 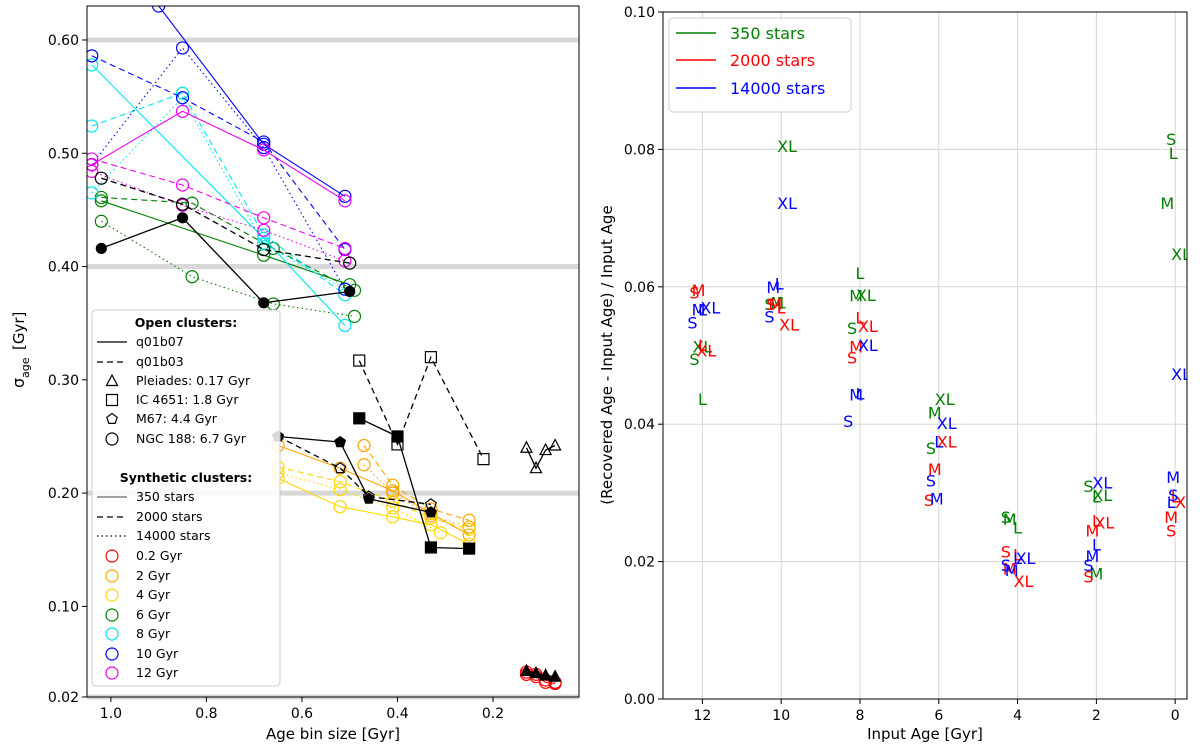 What do you see at coordinates (153, 633) in the screenshot?
I see `legend-label: 8 Gyr` at bounding box center [153, 633].